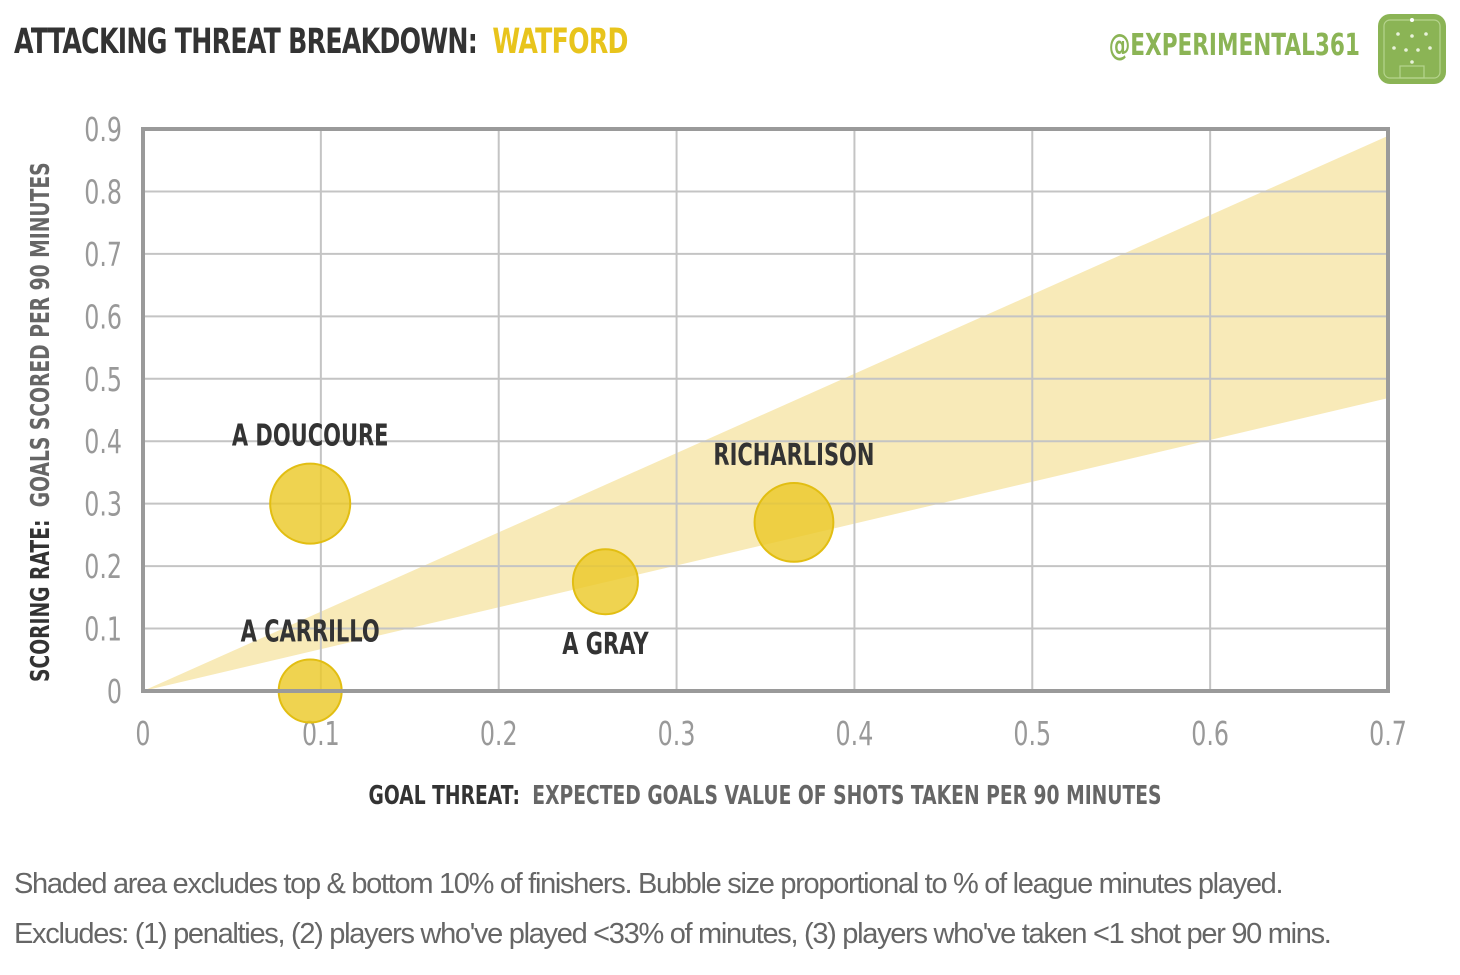 The width and height of the screenshot is (1460, 975). Describe the element at coordinates (310, 632) in the screenshot. I see `player-label: A CARRILLO` at that location.